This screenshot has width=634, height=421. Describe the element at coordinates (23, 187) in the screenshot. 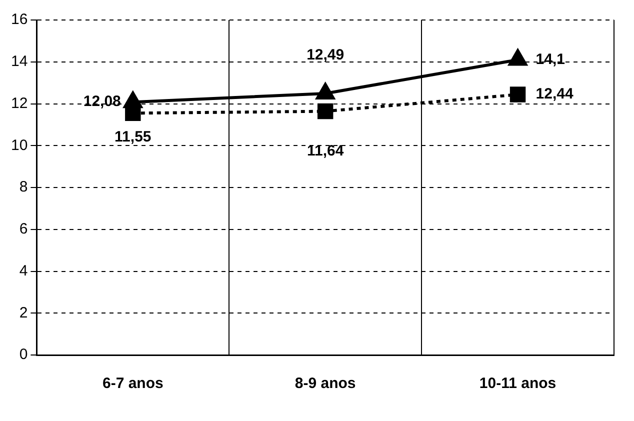

I see `y-tick-label: 8` at that location.